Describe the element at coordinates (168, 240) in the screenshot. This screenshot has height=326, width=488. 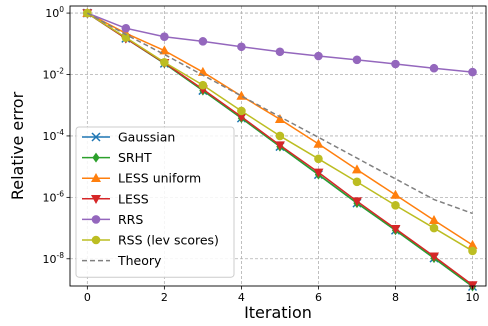
I see `legend-label: RSS (lev scores)` at that location.